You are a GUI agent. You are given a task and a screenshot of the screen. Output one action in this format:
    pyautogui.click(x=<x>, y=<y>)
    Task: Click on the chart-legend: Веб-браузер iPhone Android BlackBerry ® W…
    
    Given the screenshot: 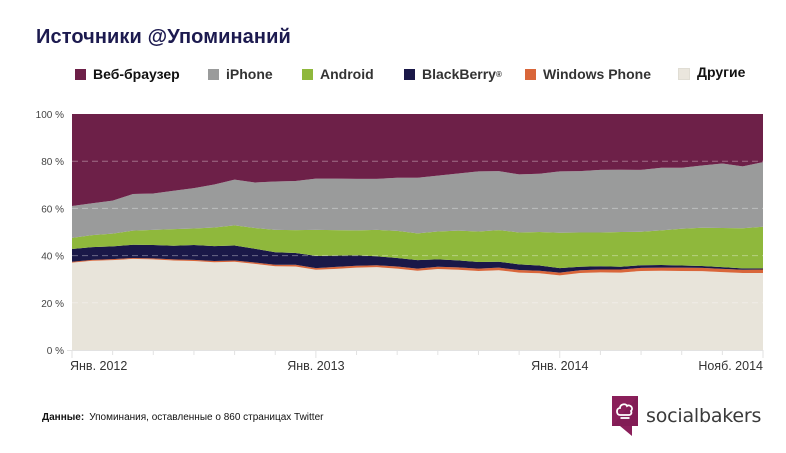 What is the action you would take?
    pyautogui.click(x=393, y=75)
    